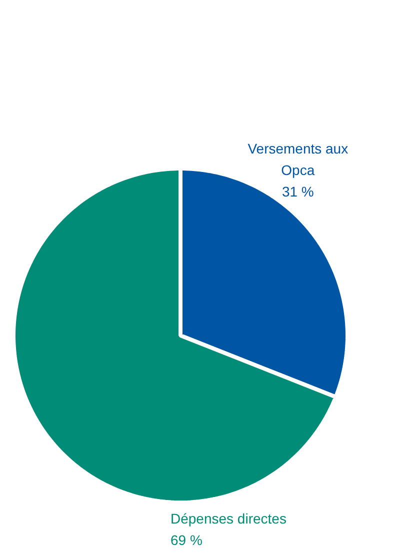 The image size is (411, 556). What do you see at coordinates (298, 159) in the screenshot?
I see `slice-label: Versements aux Opca` at bounding box center [298, 159].